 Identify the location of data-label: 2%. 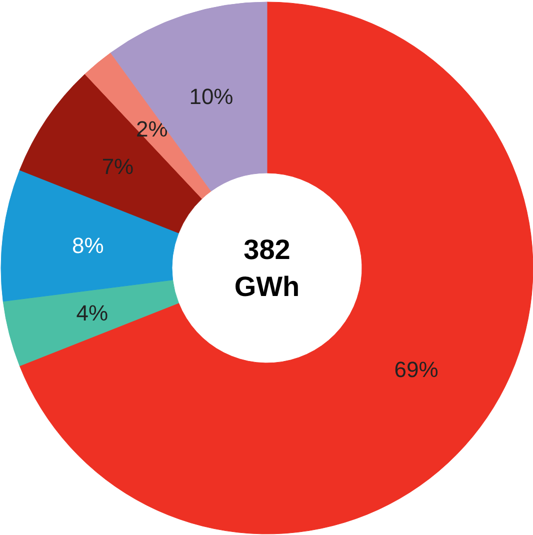
(152, 129).